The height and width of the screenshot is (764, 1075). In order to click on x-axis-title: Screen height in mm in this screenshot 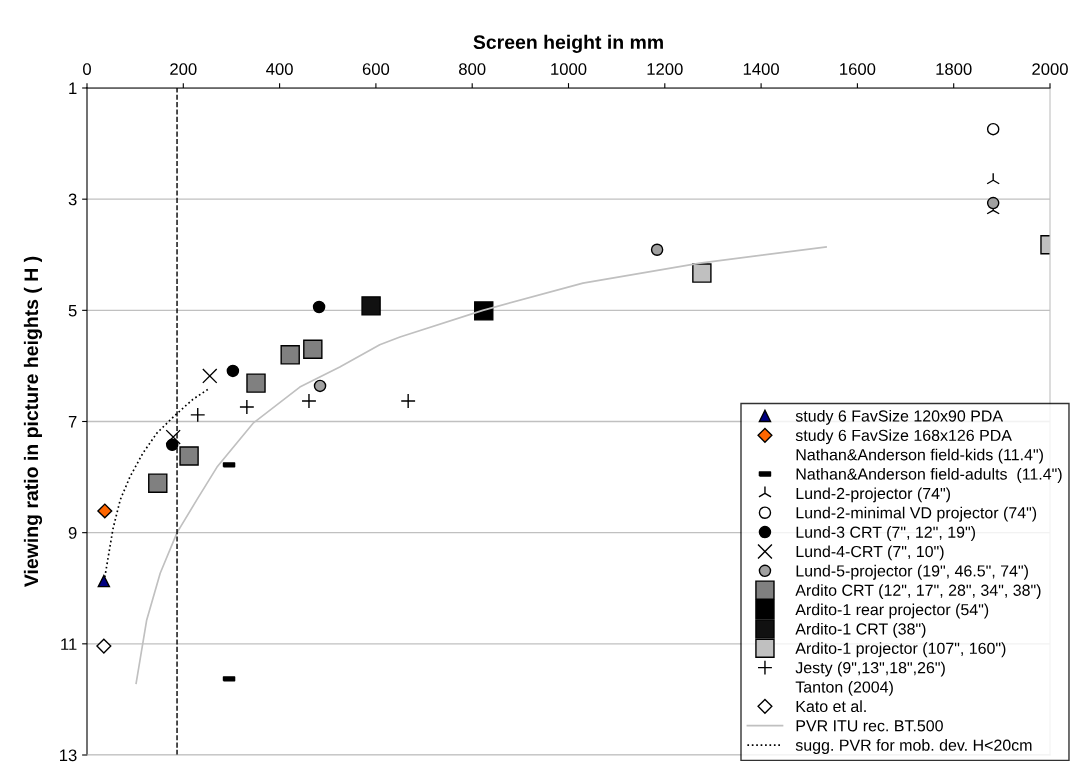, I will do `click(568, 43)`.